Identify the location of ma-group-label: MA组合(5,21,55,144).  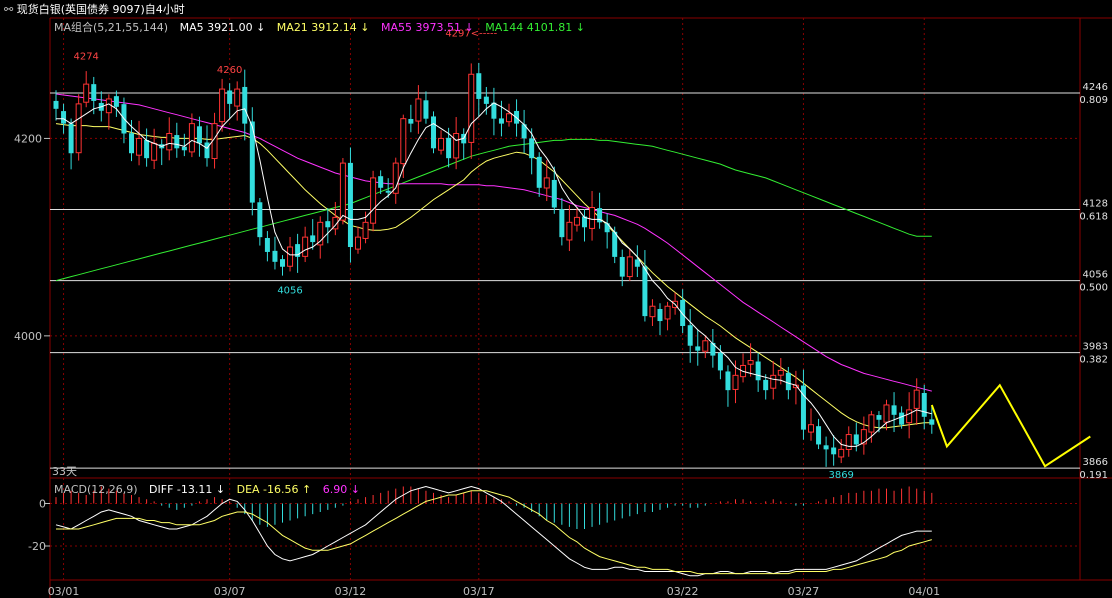
(111, 27).